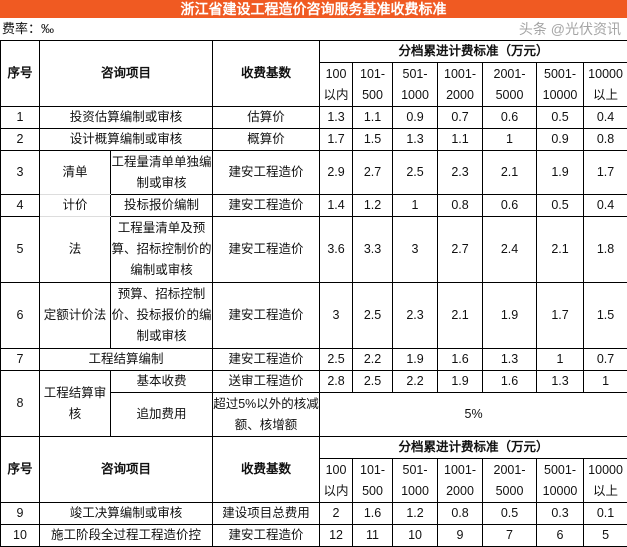 This screenshot has height=547, width=627. Describe the element at coordinates (415, 84) in the screenshot. I see `header-tier: 501-1000` at that location.